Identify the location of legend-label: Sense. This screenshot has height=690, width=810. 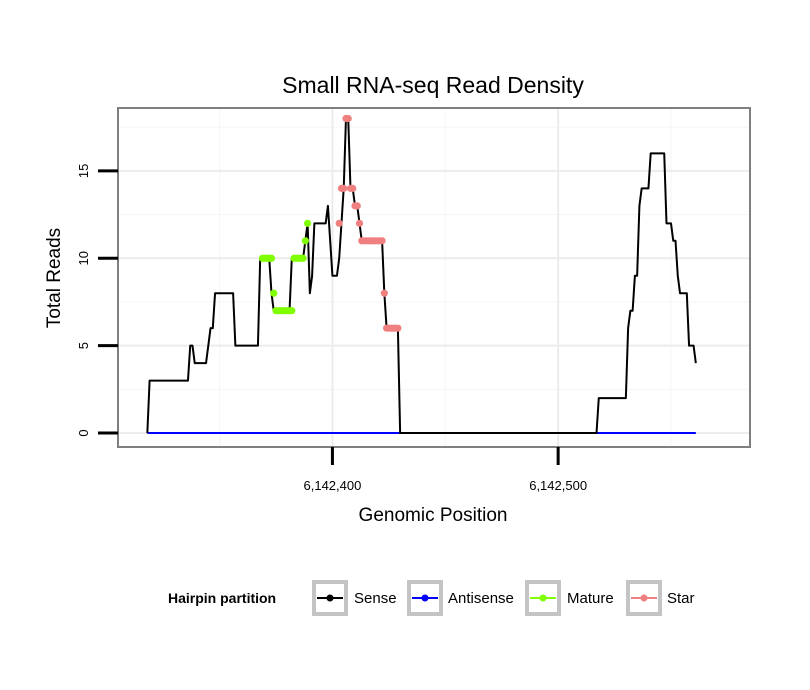
(375, 598).